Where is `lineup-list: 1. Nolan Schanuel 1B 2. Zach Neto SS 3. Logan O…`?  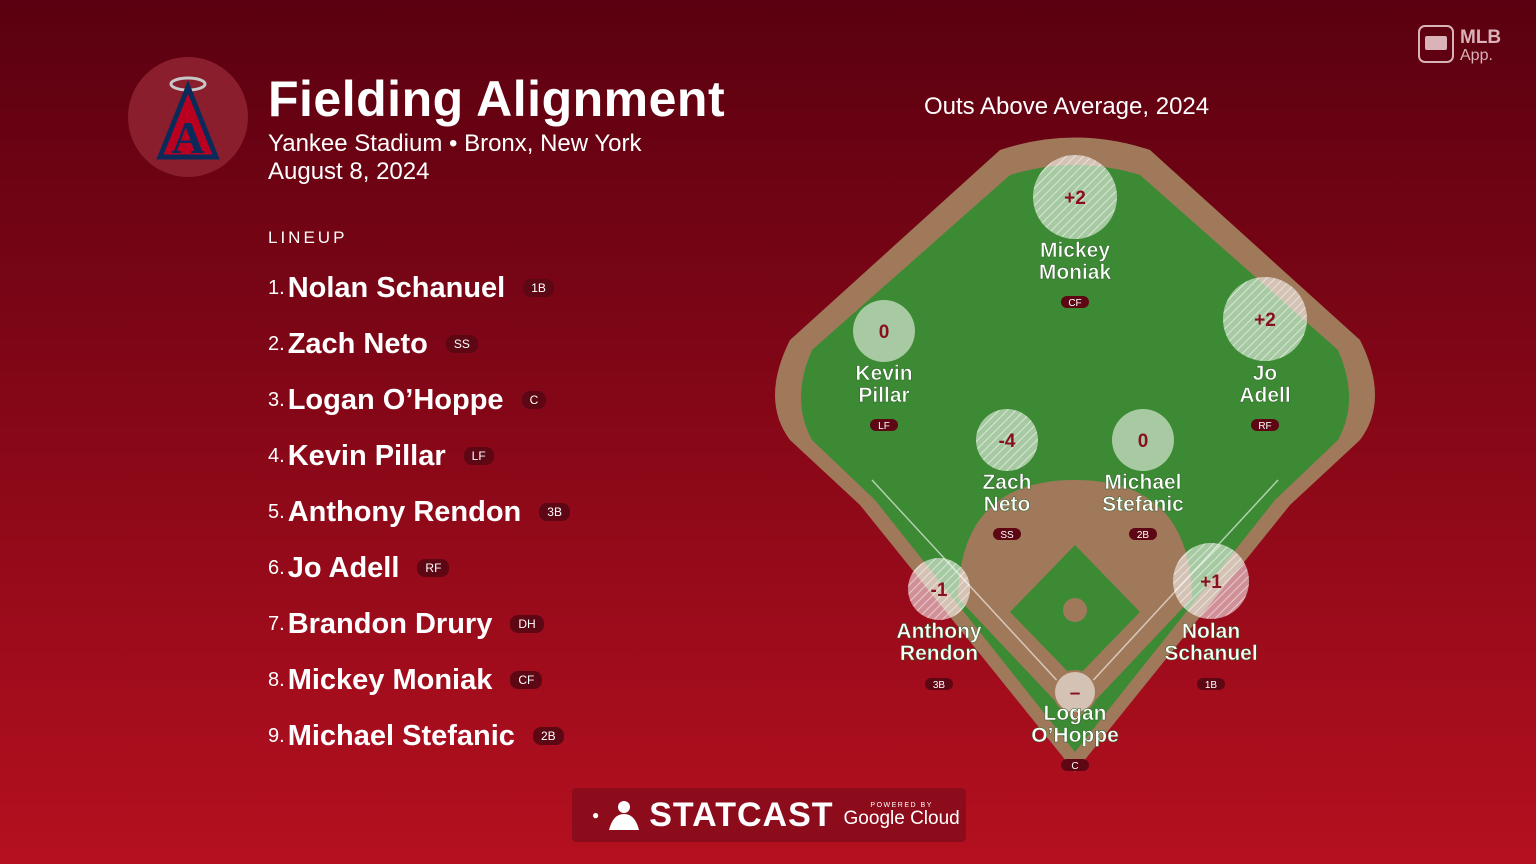
lineup-list: 1. Nolan Schanuel 1B 2. Zach Neto SS 3. Logan O… is located at coordinates (419, 512).